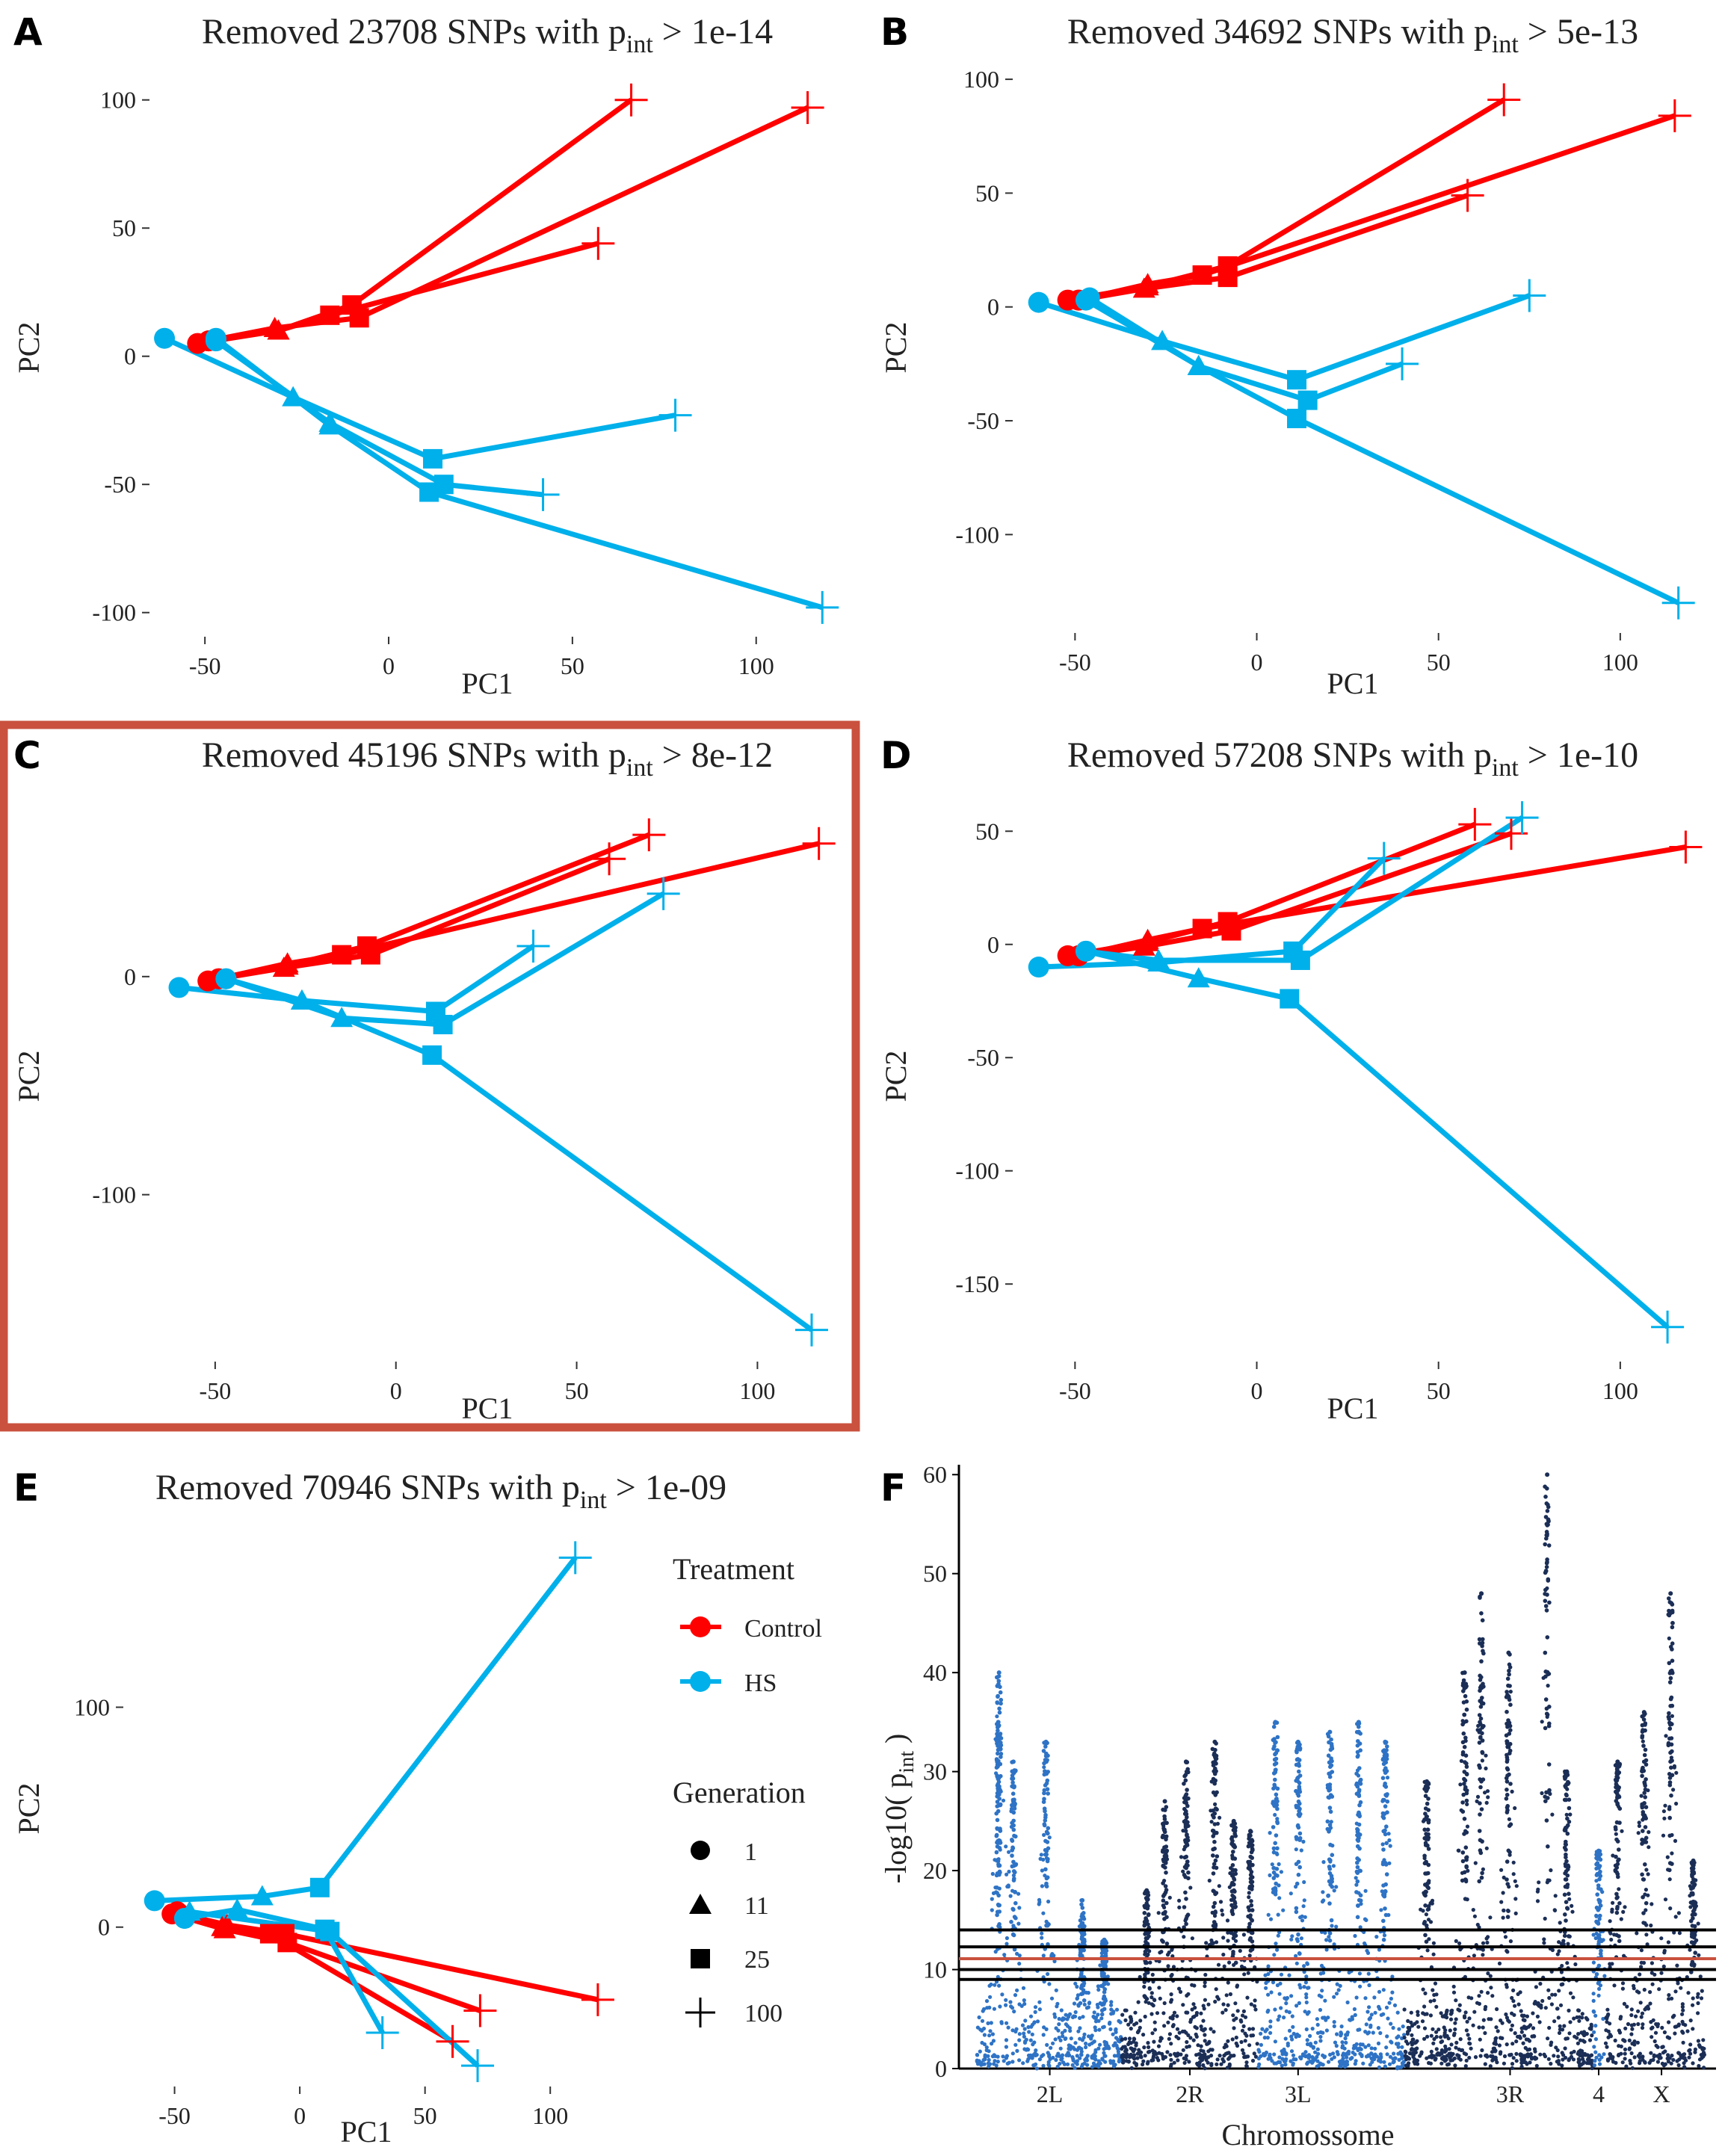 This screenshot has width=1722, height=2156. I want to click on panel-letter: E, so click(26, 1488).